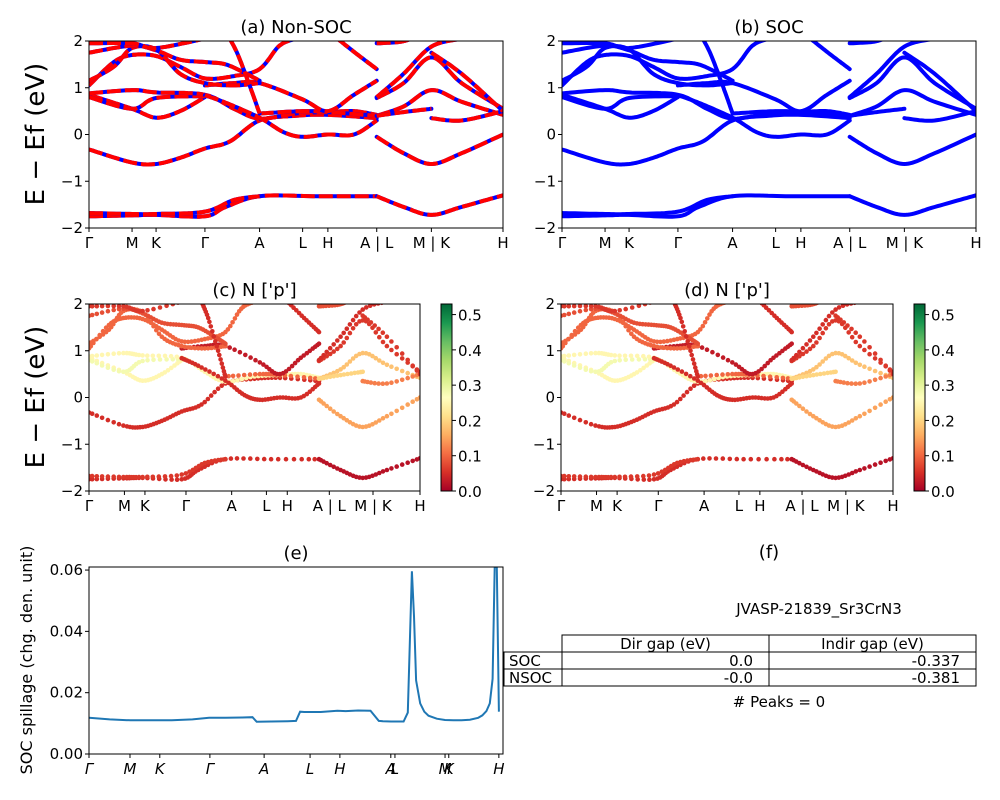  I want to click on x-tick-label-a: K, so click(156, 243).